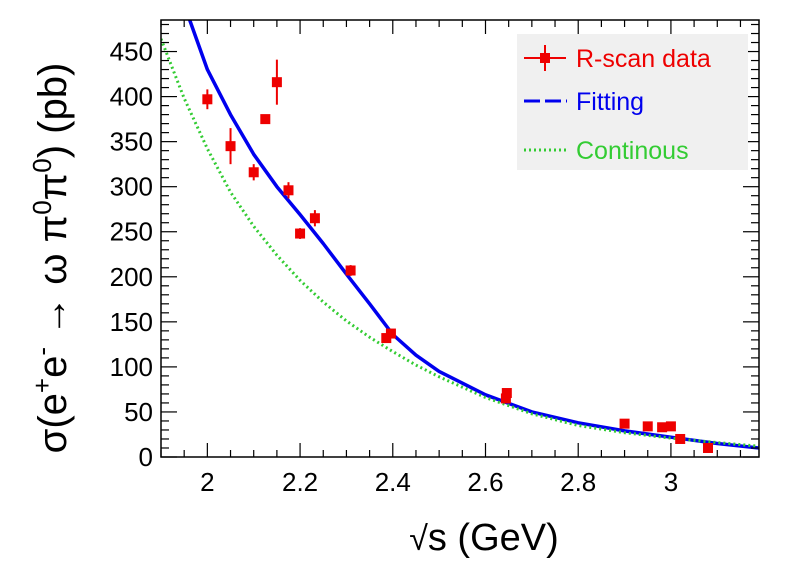 This screenshot has width=796, height=572. What do you see at coordinates (632, 151) in the screenshot?
I see `legend-label: Continous` at bounding box center [632, 151].